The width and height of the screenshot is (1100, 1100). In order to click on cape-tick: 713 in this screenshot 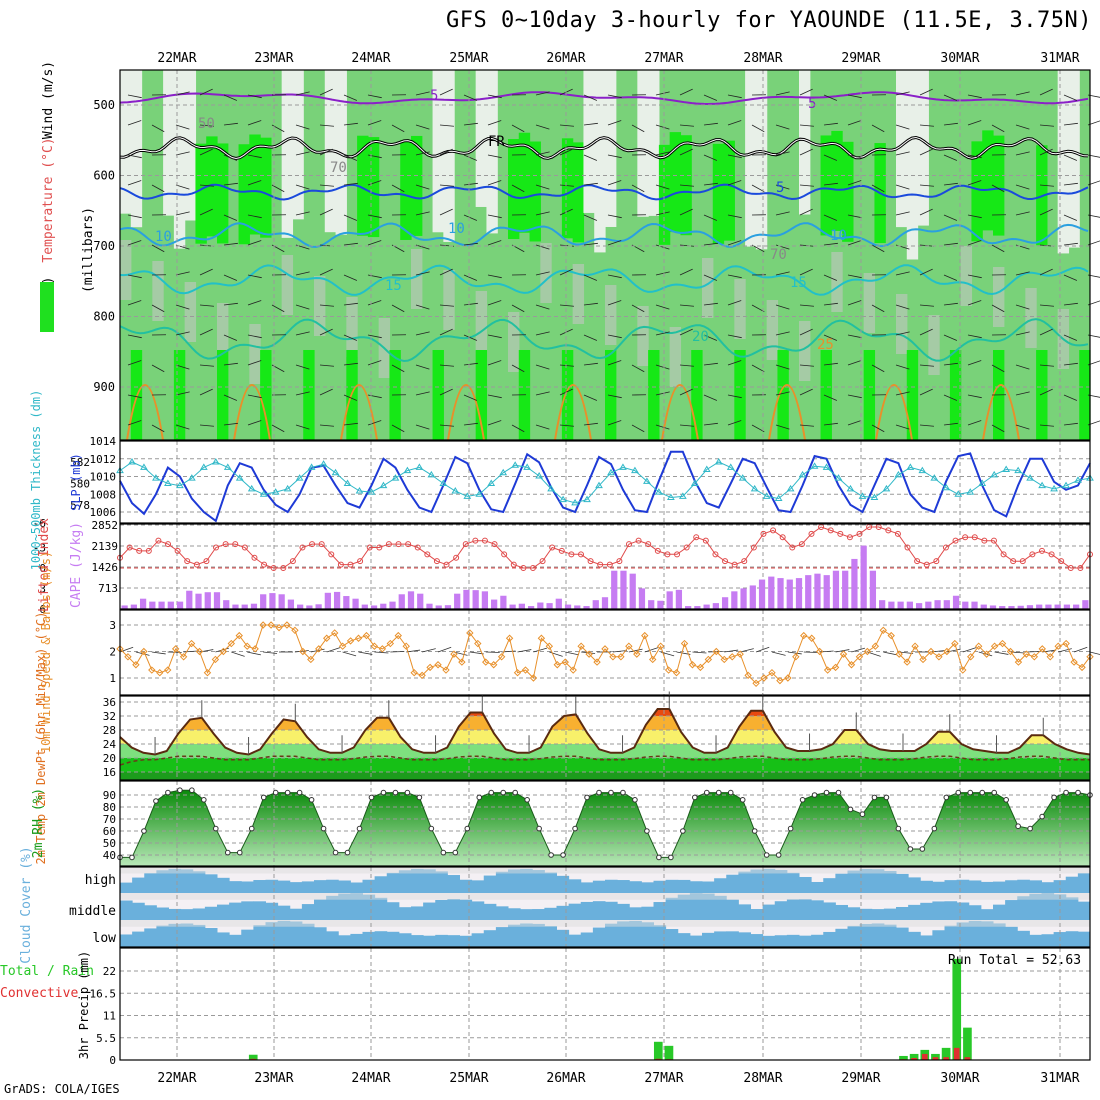, I will do `click(108, 588)`.